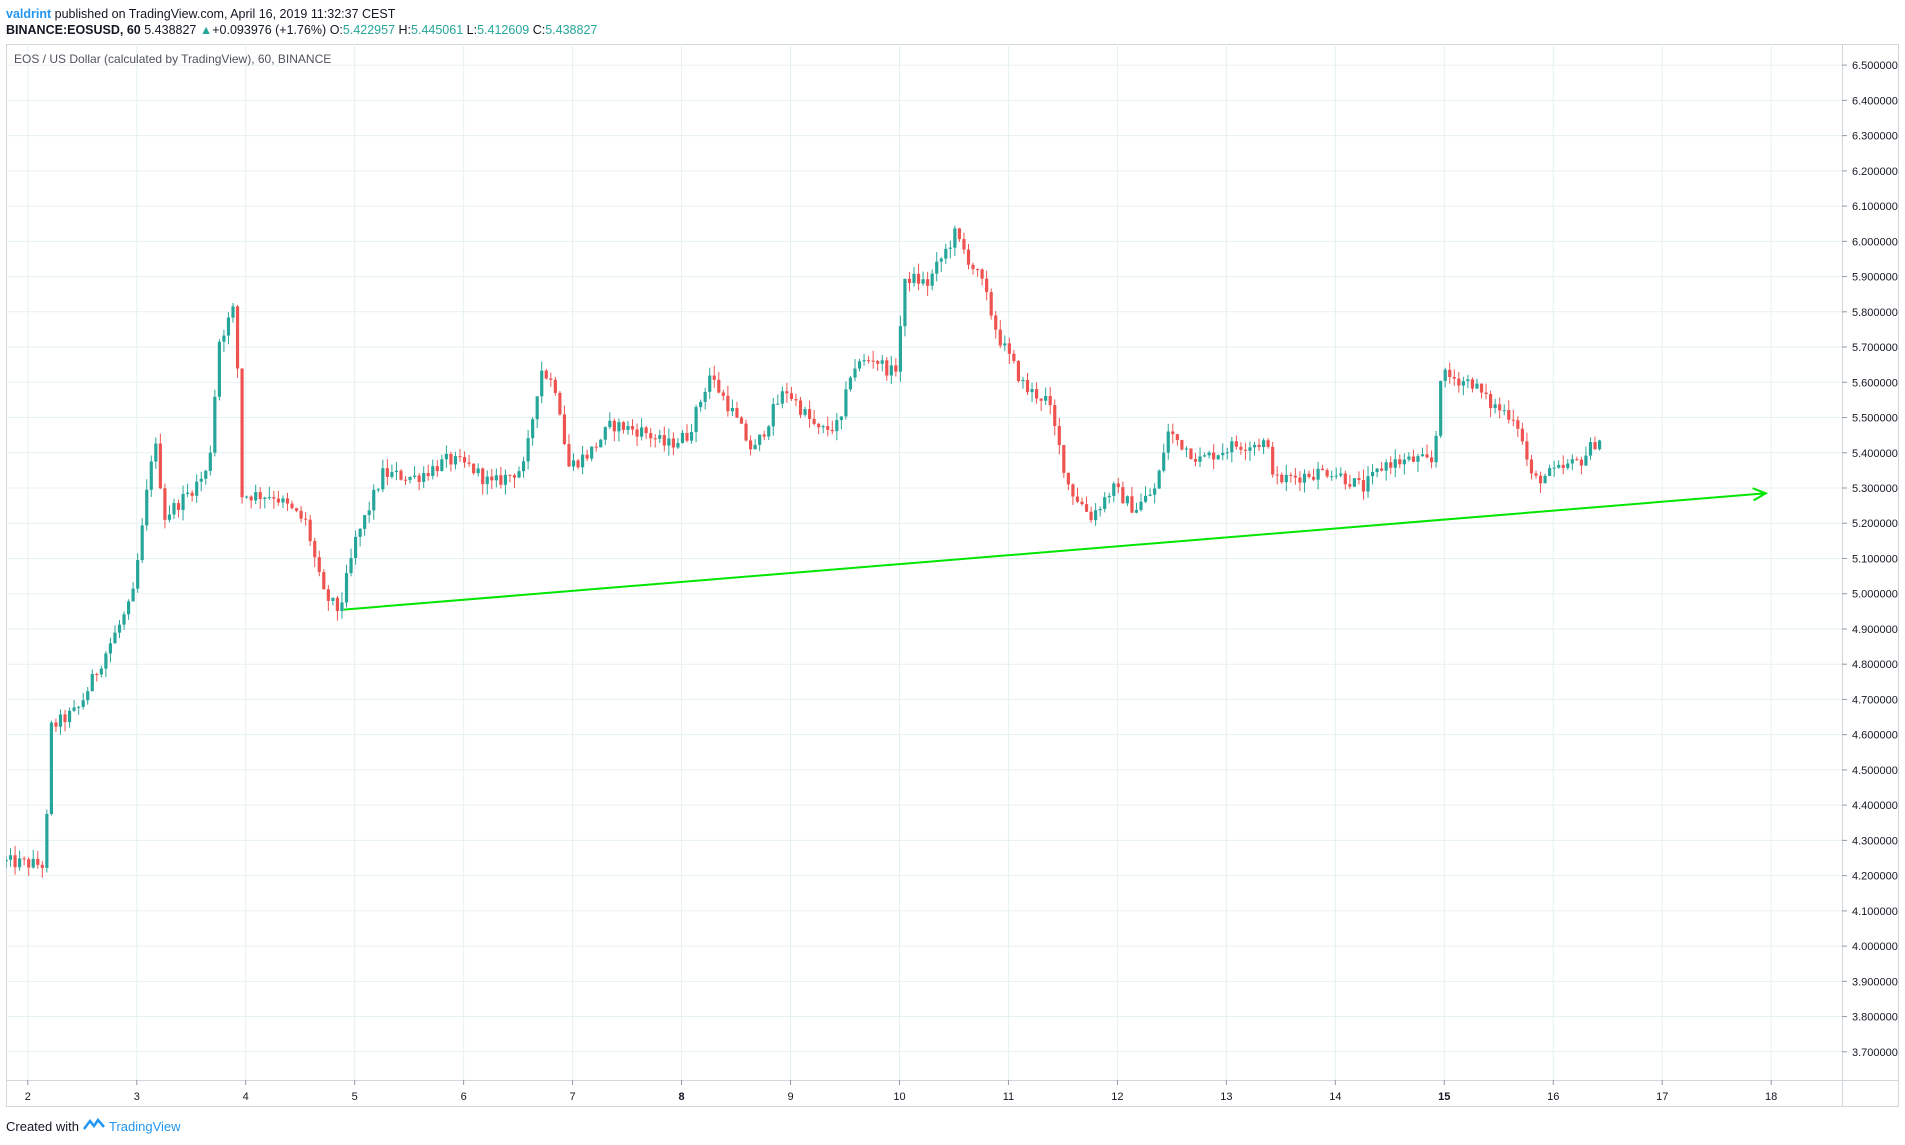  I want to click on price-tick-label: 4.300000, so click(1875, 841).